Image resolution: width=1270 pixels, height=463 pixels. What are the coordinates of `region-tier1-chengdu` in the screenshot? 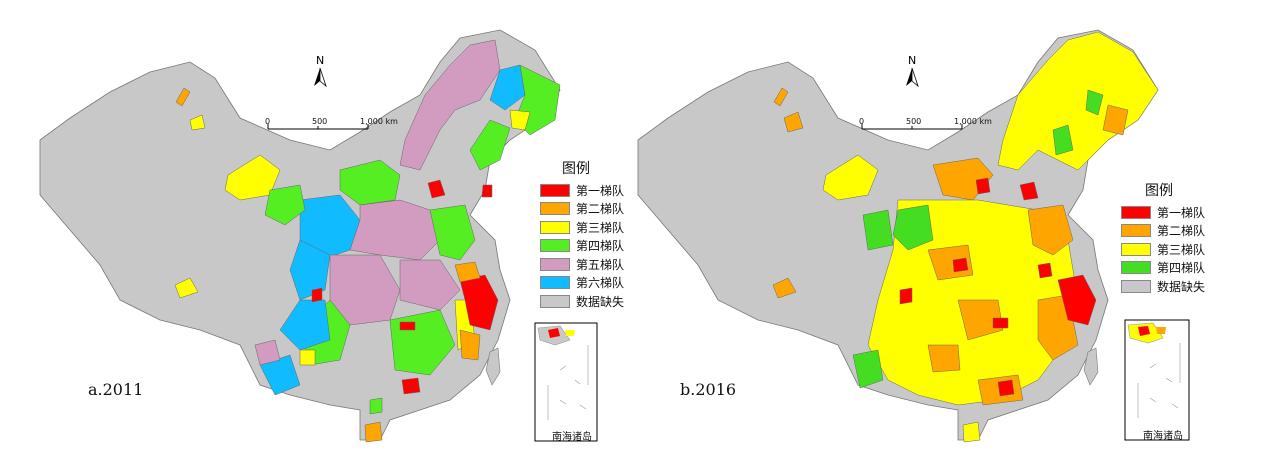 It's located at (906, 296).